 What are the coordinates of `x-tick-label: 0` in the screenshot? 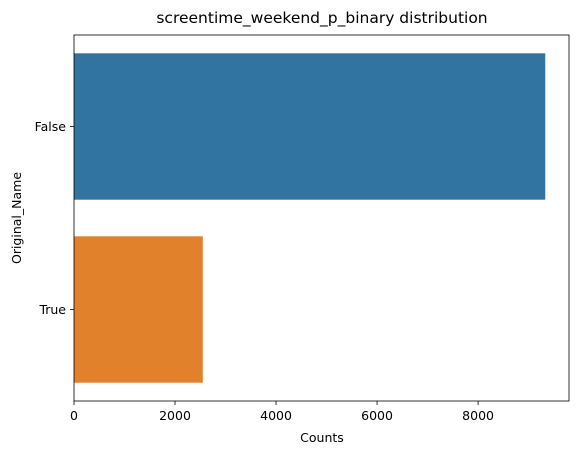 It's located at (74, 415).